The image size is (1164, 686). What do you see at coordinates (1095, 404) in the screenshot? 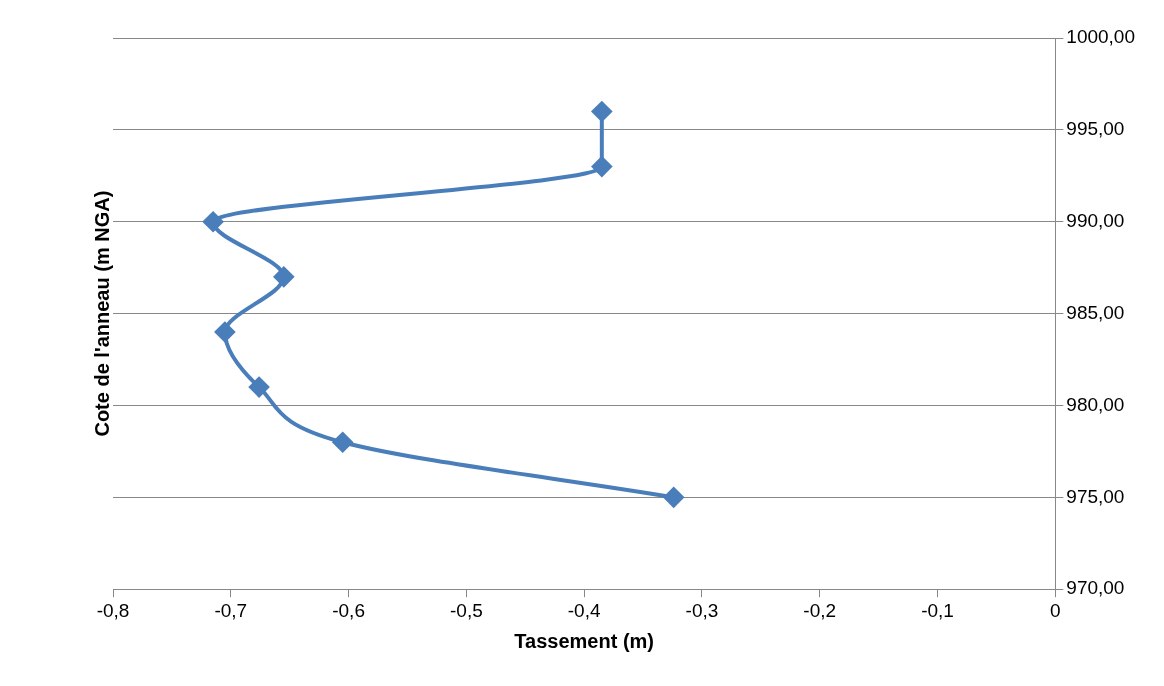
I see `y-tick-label: 980,00` at bounding box center [1095, 404].